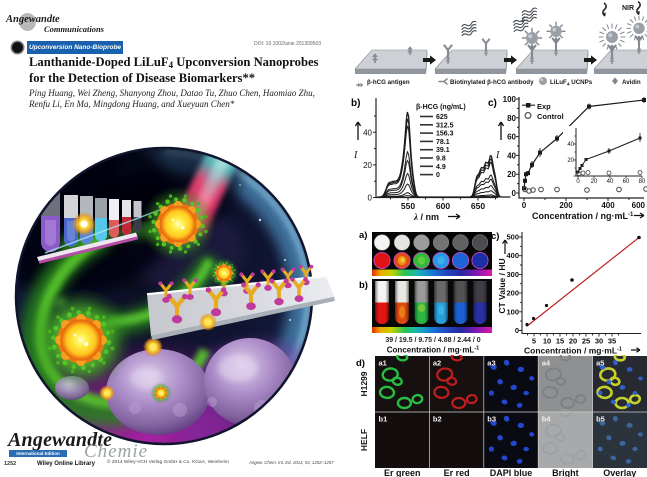 Image resolution: width=647 pixels, height=477 pixels. Describe the element at coordinates (502, 285) in the screenshot. I see `svg-text: CT Value / HU` at that location.